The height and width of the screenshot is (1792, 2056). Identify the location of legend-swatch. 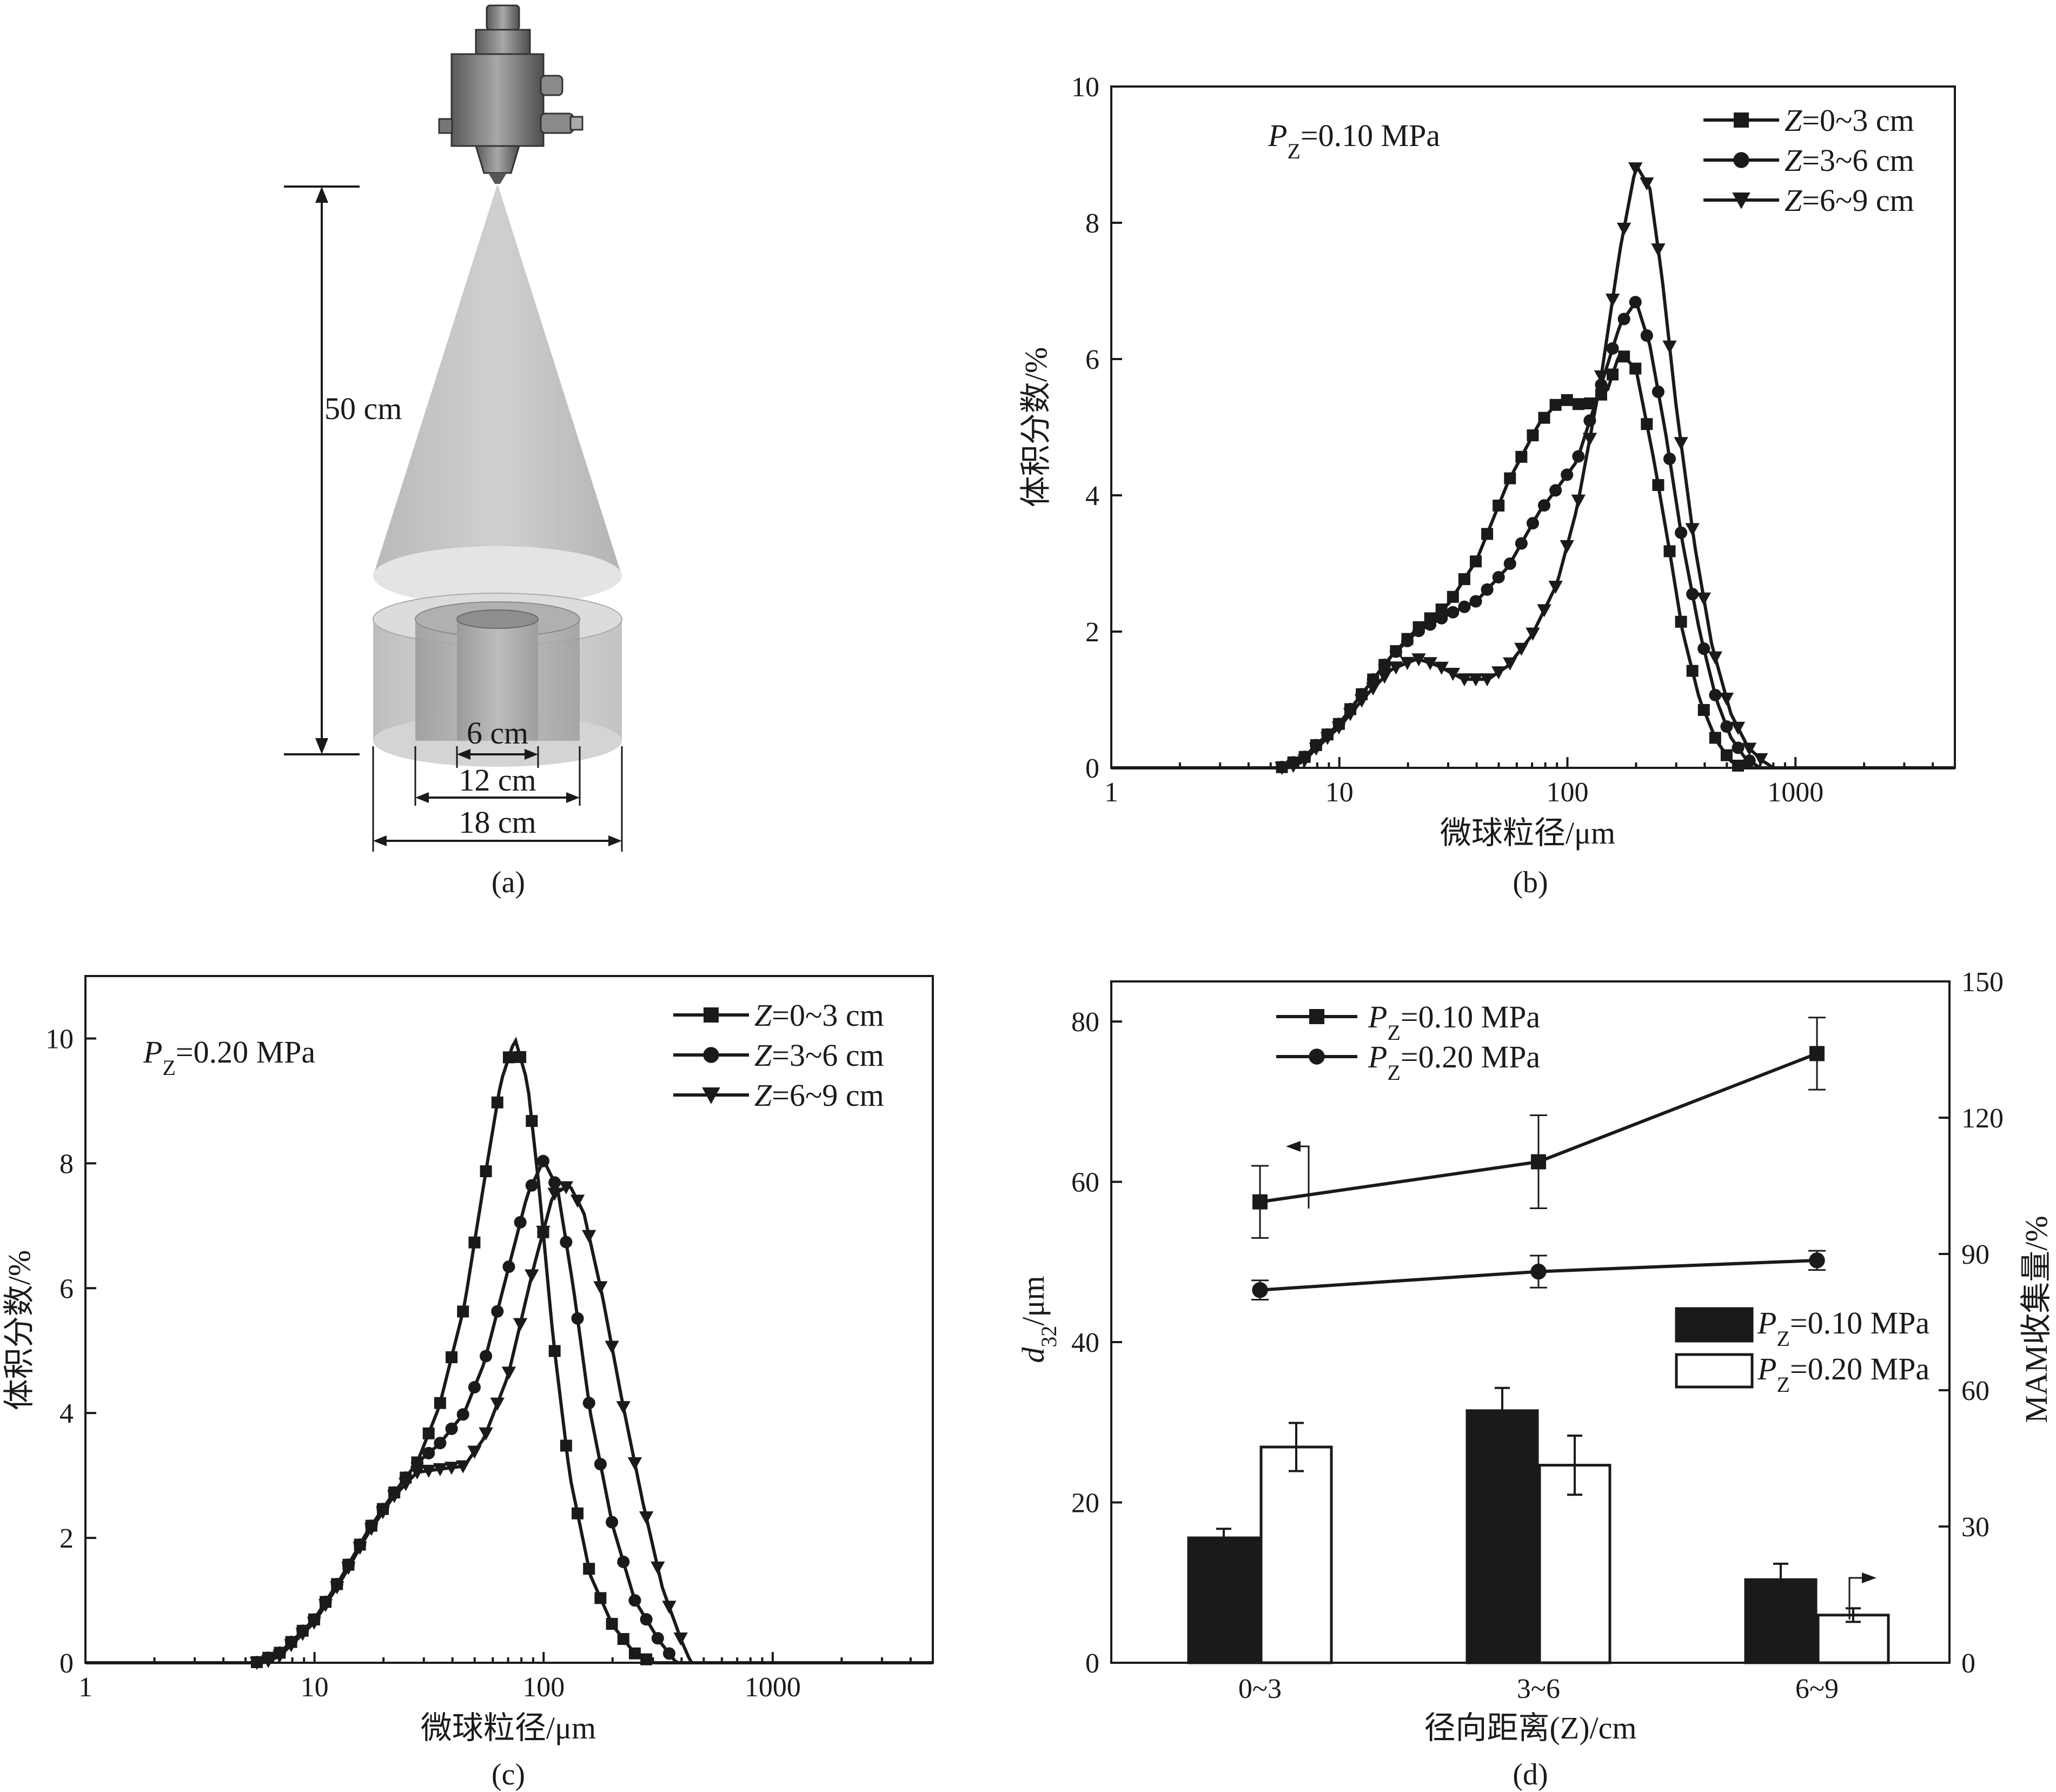
(1715, 1371).